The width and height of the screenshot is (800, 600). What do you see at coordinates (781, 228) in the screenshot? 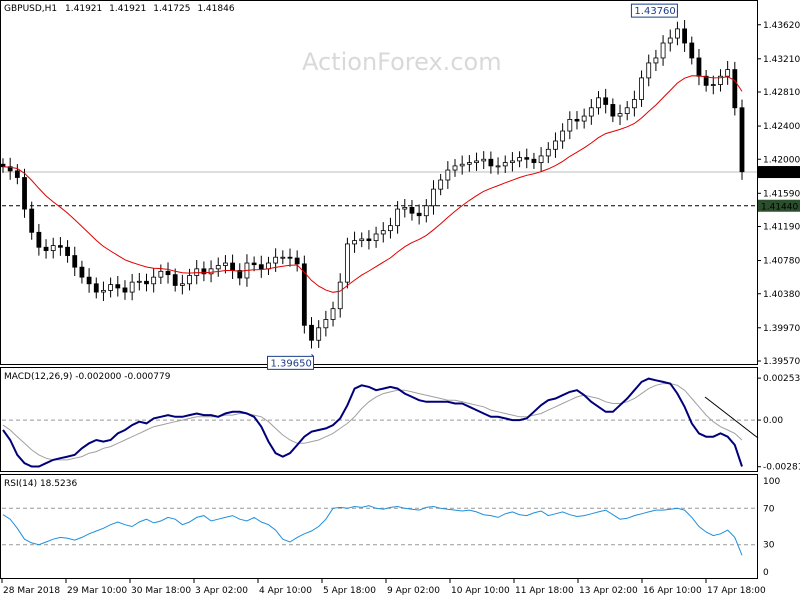
I see `price-tick-label: 1.41190` at bounding box center [781, 228].